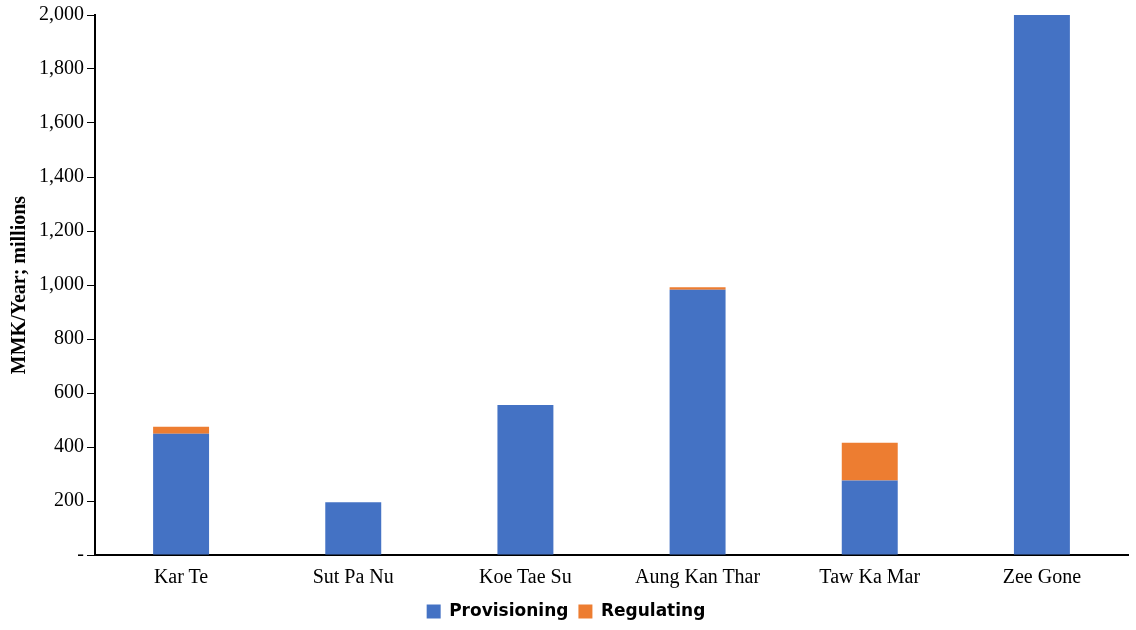  What do you see at coordinates (181, 576) in the screenshot?
I see `x-tick-label: Kar Te` at bounding box center [181, 576].